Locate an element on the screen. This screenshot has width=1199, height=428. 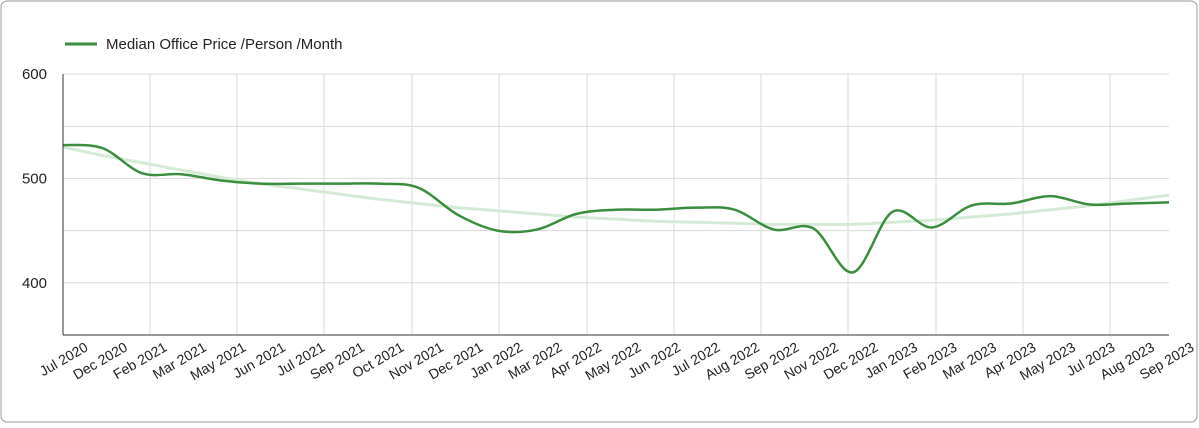
y-tick-label: 400 is located at coordinates (34, 283).